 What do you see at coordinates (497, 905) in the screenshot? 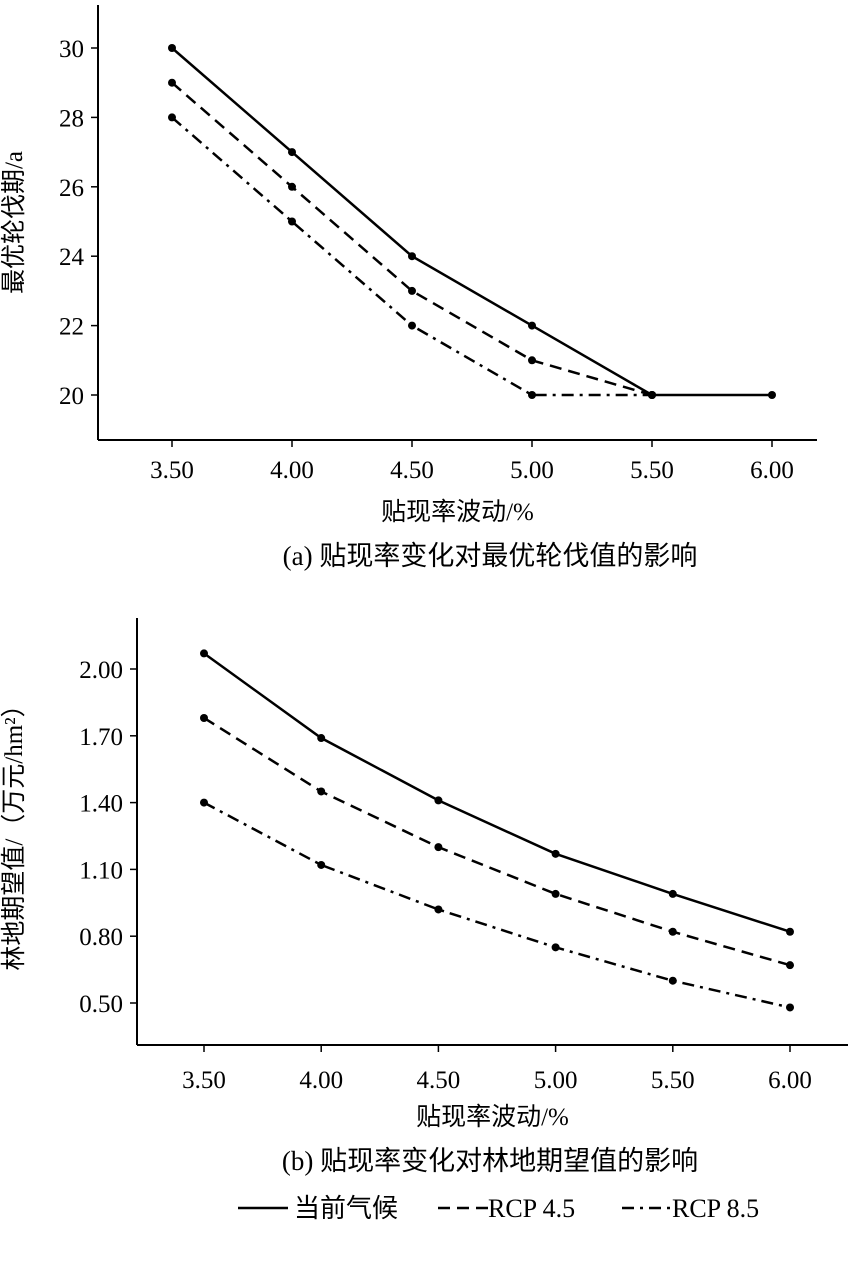
I see `series-line-dashdot` at bounding box center [497, 905].